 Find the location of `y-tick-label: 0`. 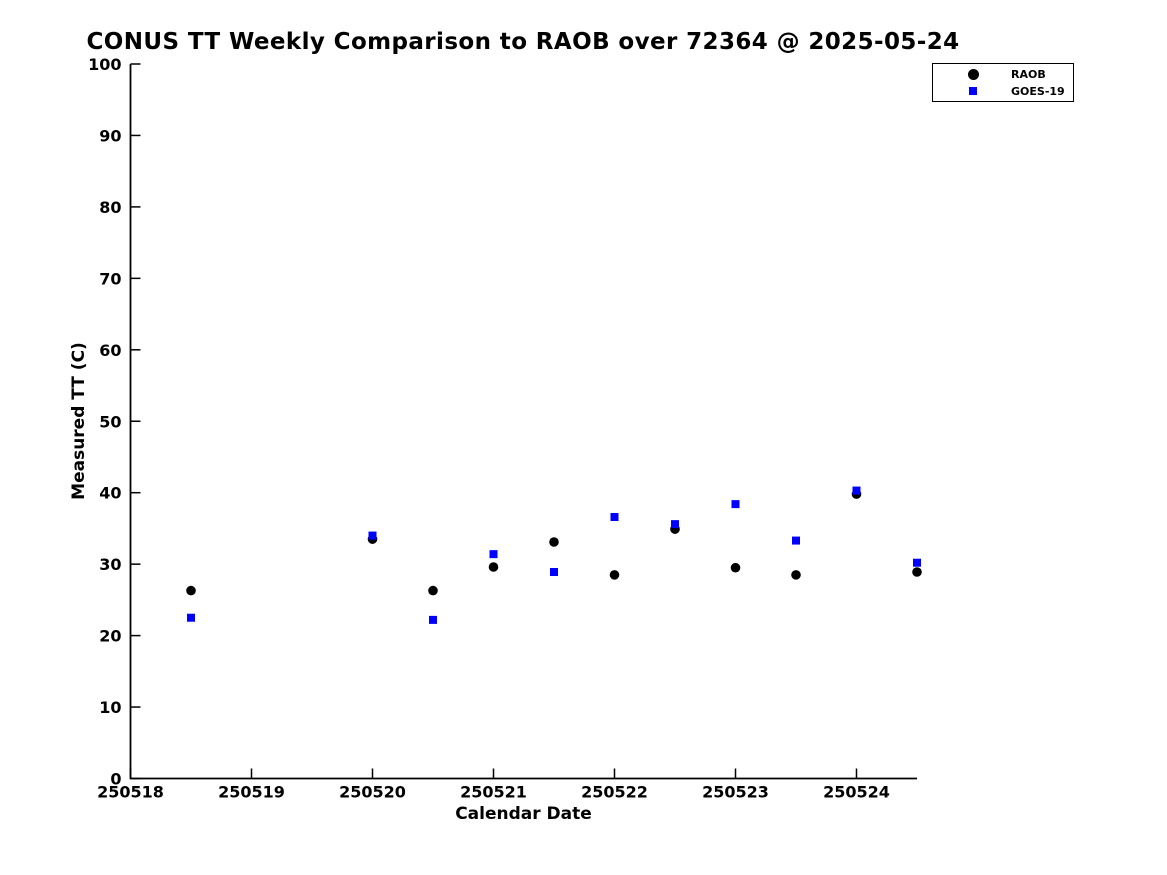

y-tick-label: 0 is located at coordinates (115, 779).